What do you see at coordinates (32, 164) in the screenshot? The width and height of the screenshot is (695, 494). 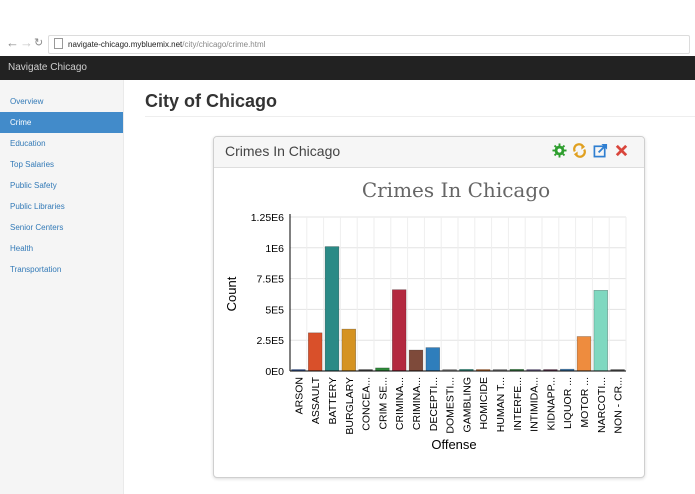 I see `sidebar-item-top-salaries: Top Salaries` at bounding box center [32, 164].